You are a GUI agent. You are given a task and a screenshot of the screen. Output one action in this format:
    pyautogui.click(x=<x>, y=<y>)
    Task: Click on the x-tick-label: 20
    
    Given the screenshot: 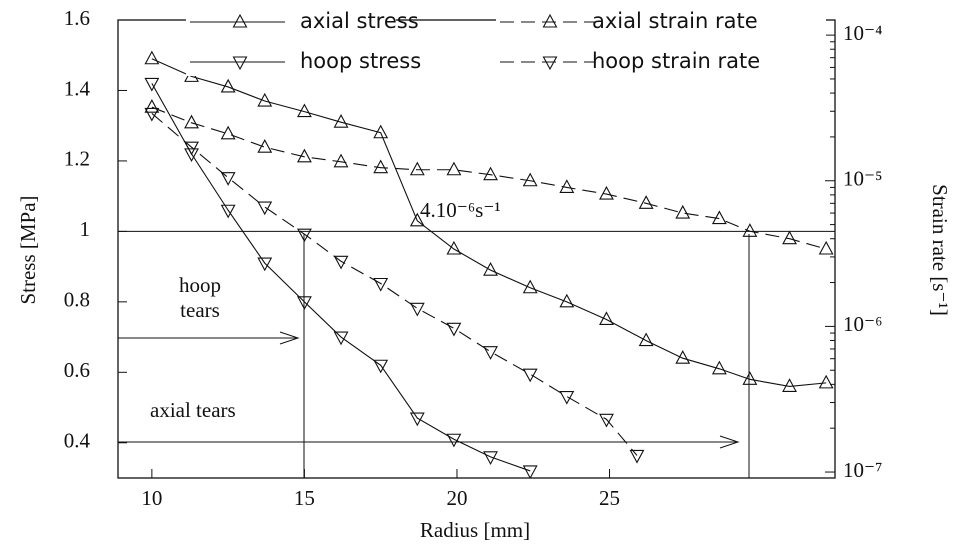 What is the action you would take?
    pyautogui.click(x=456, y=498)
    